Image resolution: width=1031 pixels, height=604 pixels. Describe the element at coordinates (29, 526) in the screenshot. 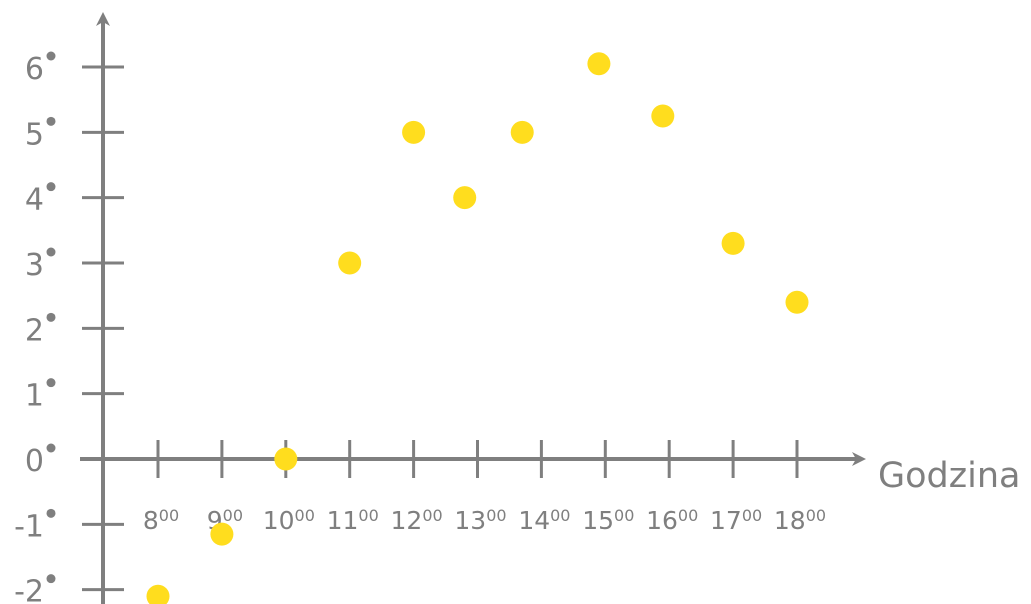

I see `y-tick-label: -1` at that location.